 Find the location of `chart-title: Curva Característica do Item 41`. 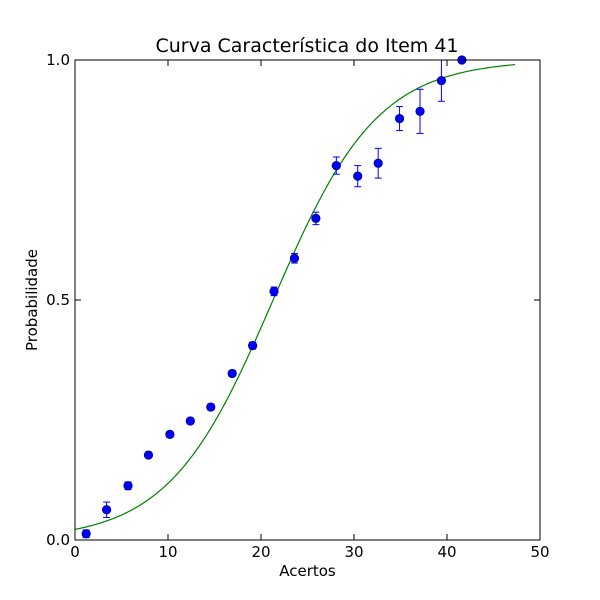

chart-title: Curva Característica do Item 41 is located at coordinates (306, 46).